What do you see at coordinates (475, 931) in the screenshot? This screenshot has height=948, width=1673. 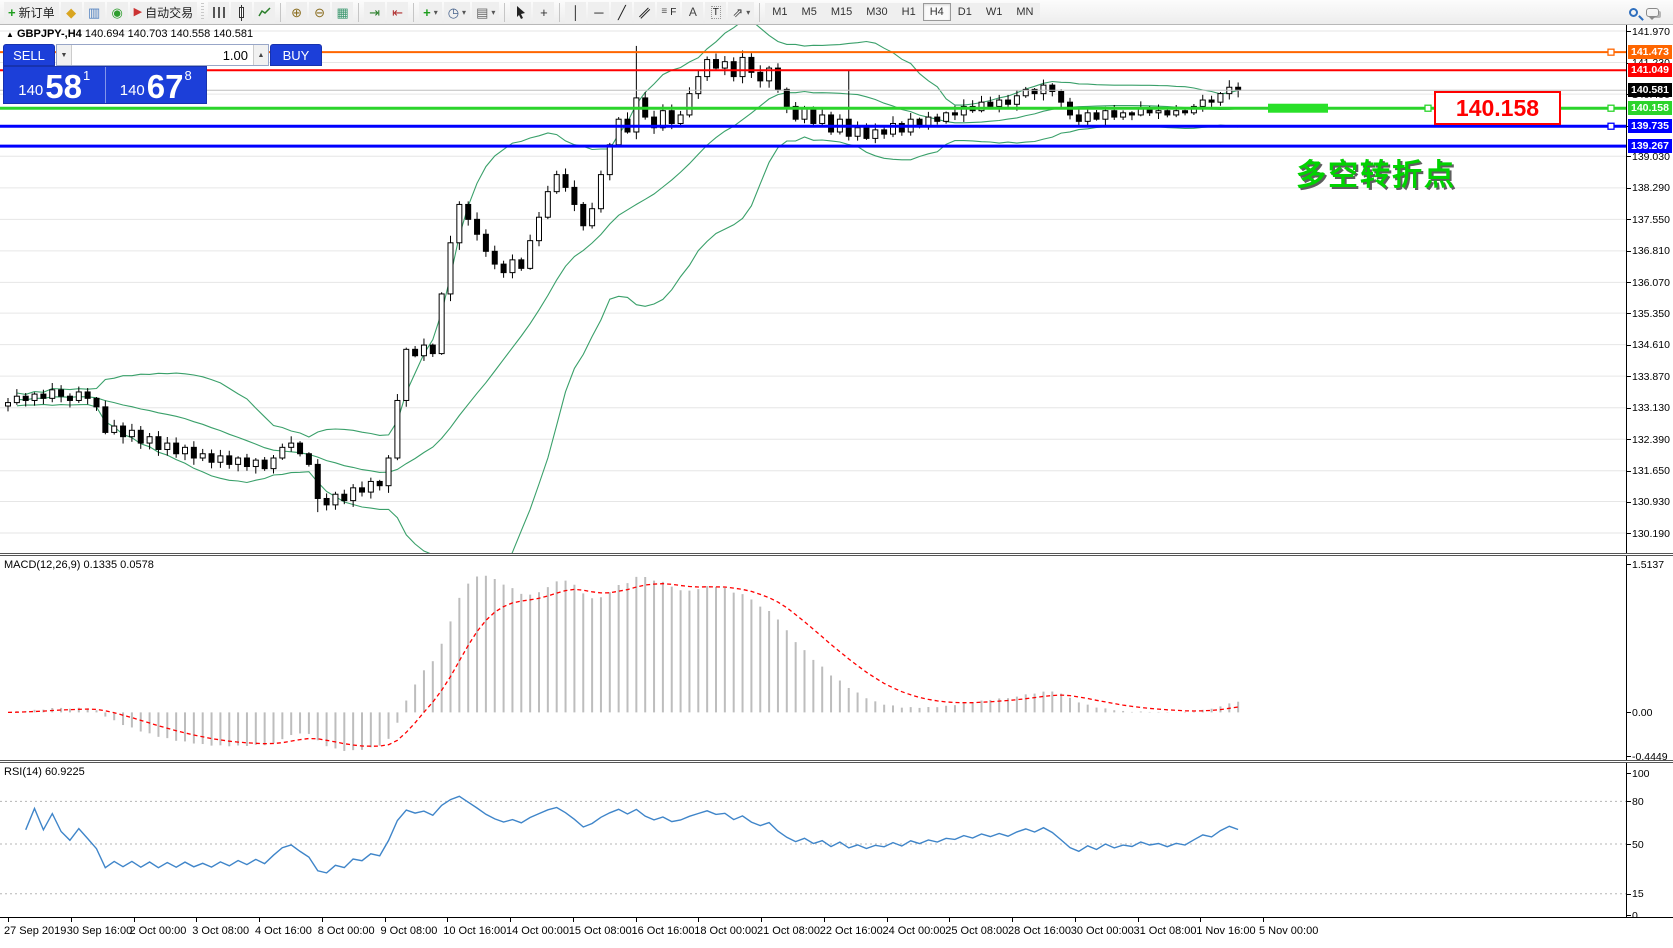 I see `time-tick-label: 10 Oct 16:00` at bounding box center [475, 931].